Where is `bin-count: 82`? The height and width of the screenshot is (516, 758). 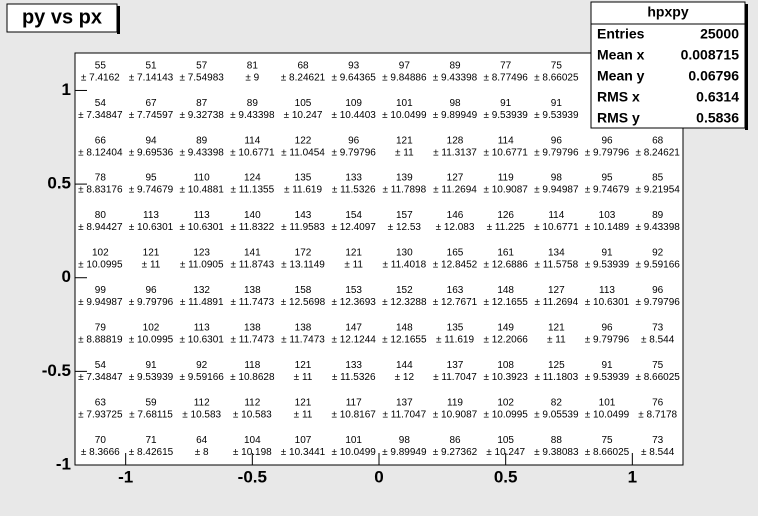
bin-count: 82 is located at coordinates (557, 402).